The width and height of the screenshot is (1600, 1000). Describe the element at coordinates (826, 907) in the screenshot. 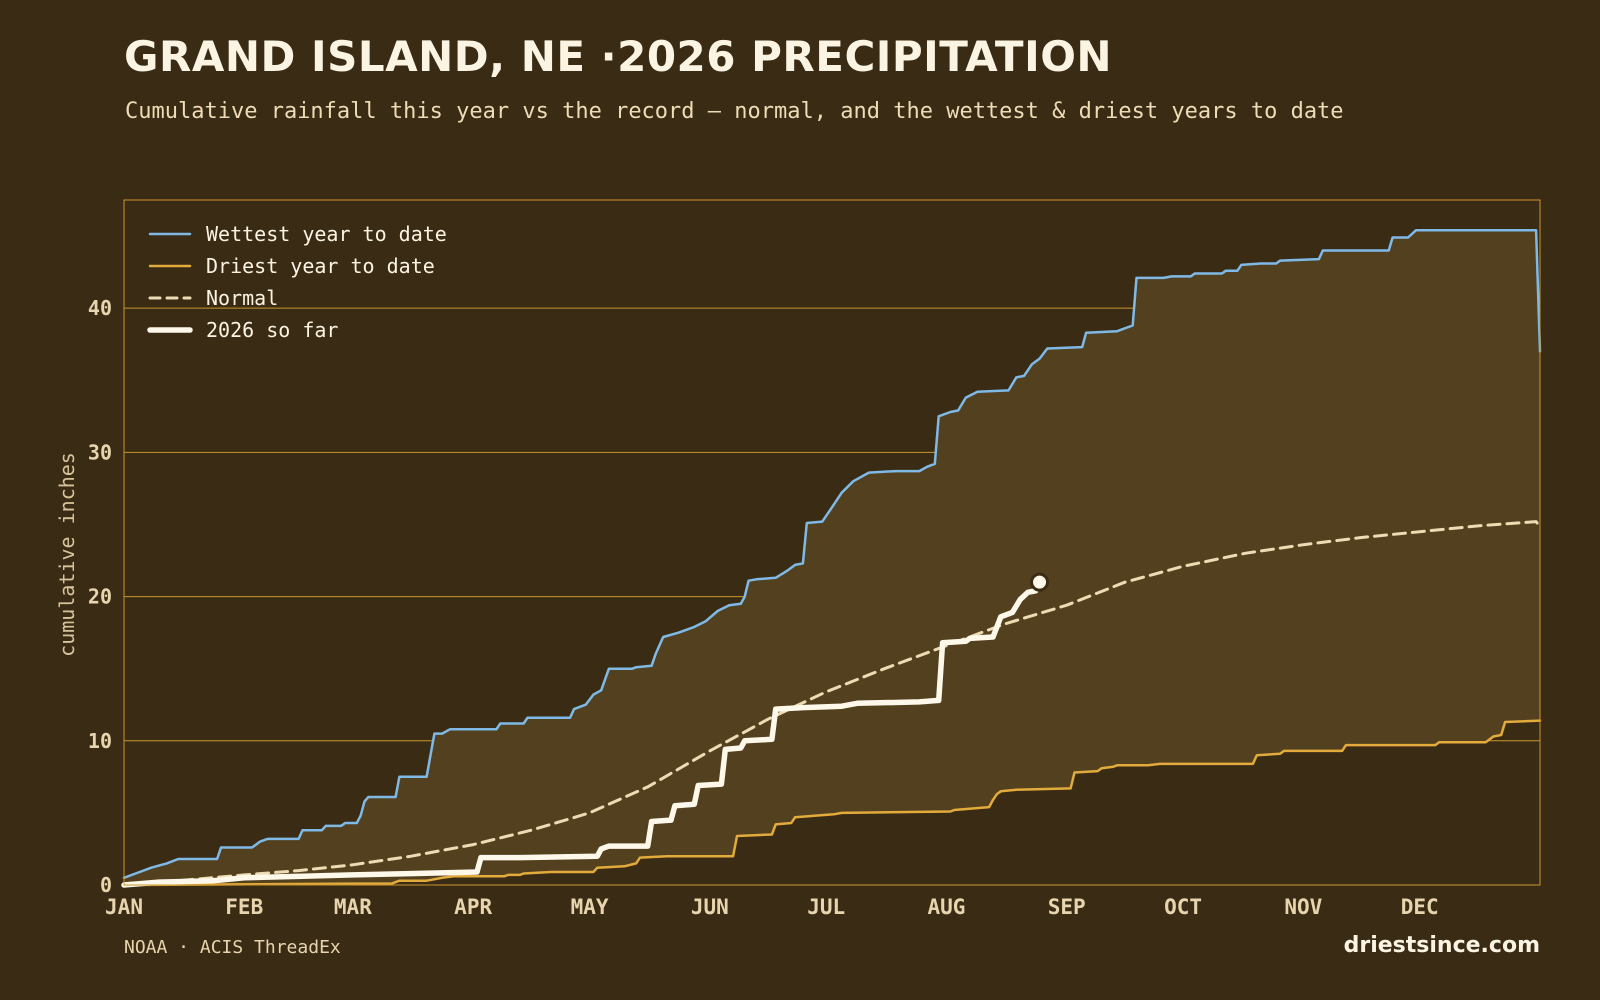

I see `x-tick-label: JUL` at that location.